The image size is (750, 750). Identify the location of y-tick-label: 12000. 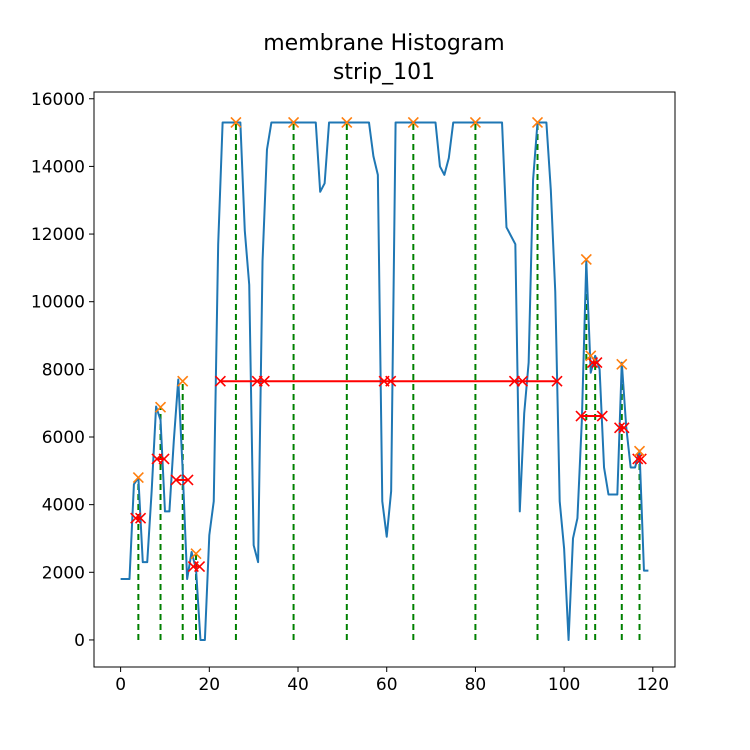
(58, 235).